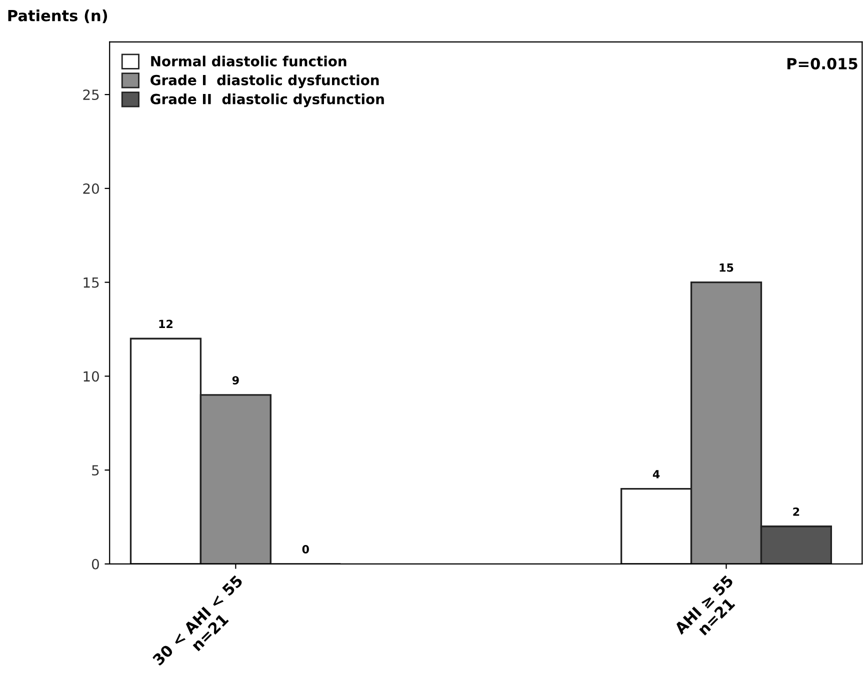 Image resolution: width=863 pixels, height=677 pixels. What do you see at coordinates (305, 549) in the screenshot?
I see `data-label: 0` at bounding box center [305, 549].